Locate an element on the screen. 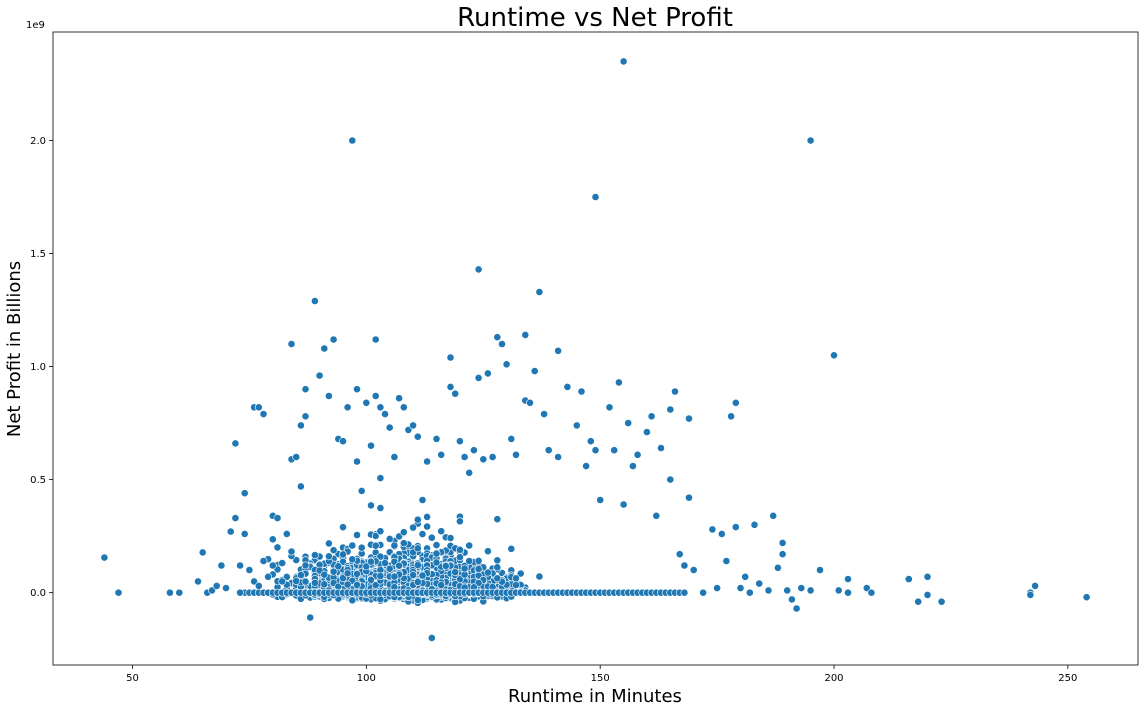 The width and height of the screenshot is (1144, 712). y-axis: 0.0 0.5 1.0 1.5 2.0 is located at coordinates (41, 367).